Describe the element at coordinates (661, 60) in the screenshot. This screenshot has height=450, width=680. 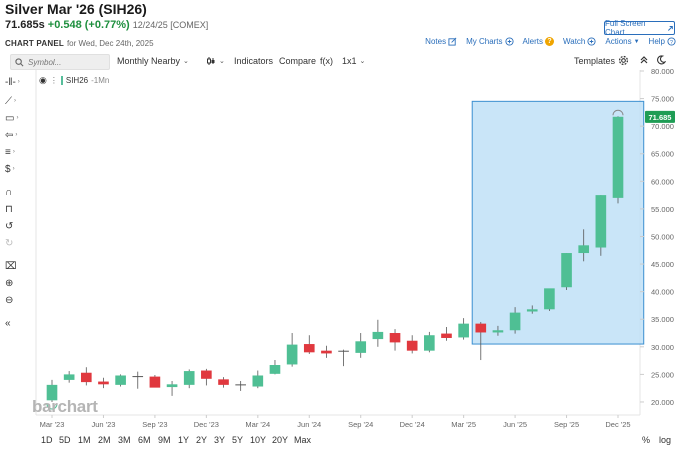
I see `dark-mode-toggle` at that location.